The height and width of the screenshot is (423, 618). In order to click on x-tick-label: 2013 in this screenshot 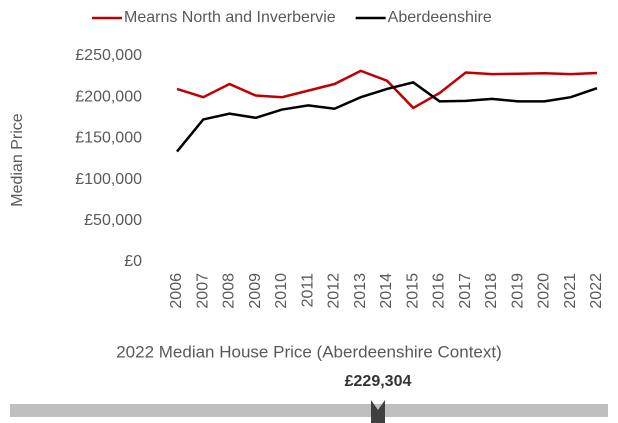, I will do `click(360, 291)`.